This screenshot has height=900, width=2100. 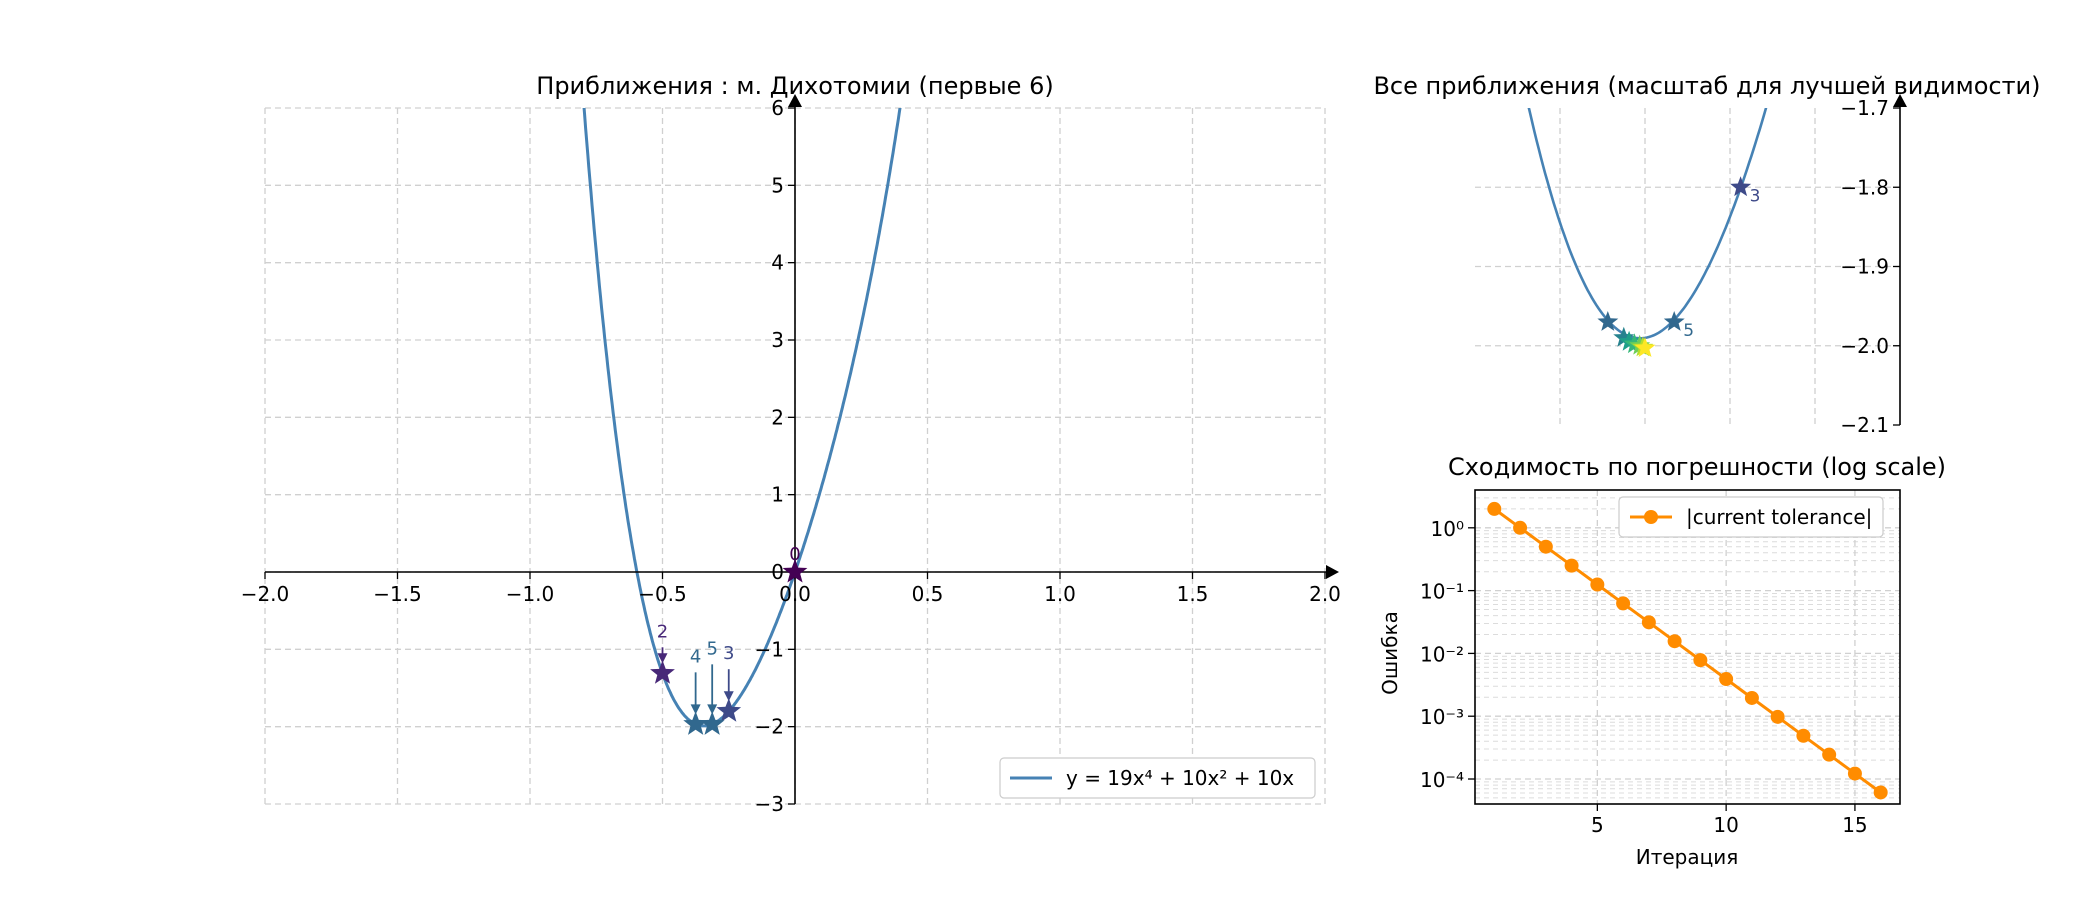 What do you see at coordinates (1447, 529) in the screenshot?
I see `conv-y-tick-label-0: 10⁰` at bounding box center [1447, 529].